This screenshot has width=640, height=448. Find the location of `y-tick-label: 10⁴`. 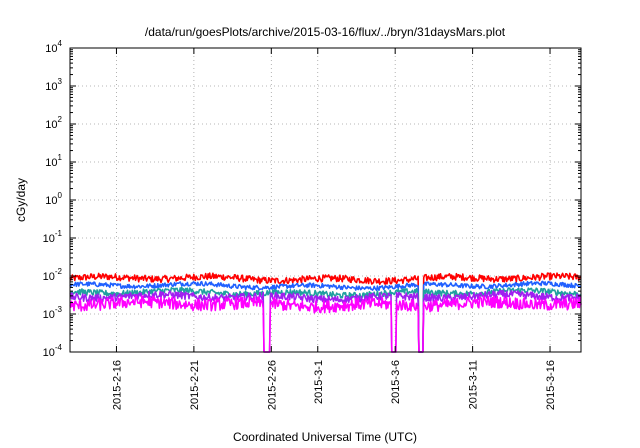

y-tick-label: 10⁴ is located at coordinates (53, 47).